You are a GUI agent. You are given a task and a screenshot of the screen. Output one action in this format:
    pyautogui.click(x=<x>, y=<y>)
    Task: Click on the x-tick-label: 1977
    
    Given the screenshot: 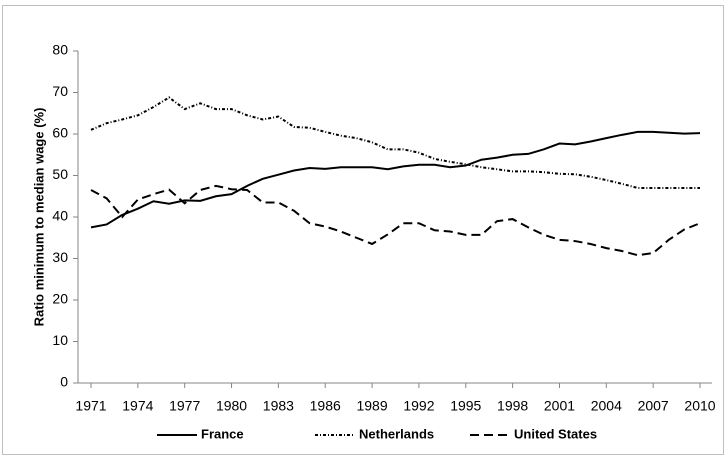 What is the action you would take?
    pyautogui.click(x=184, y=406)
    